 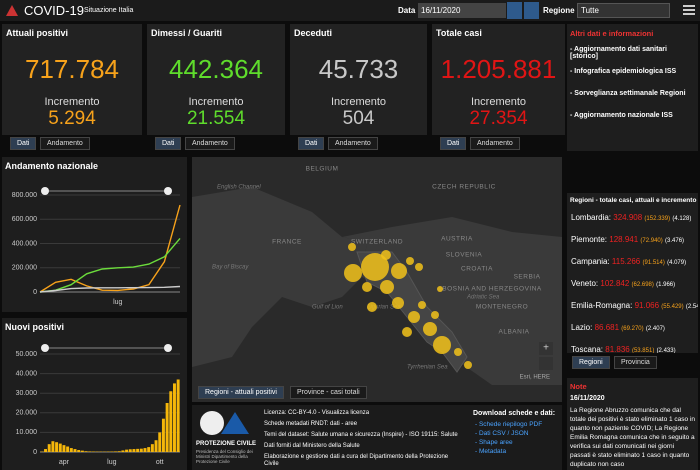 I want to click on app-subtitle: Situazione Italia, so click(x=109, y=10).